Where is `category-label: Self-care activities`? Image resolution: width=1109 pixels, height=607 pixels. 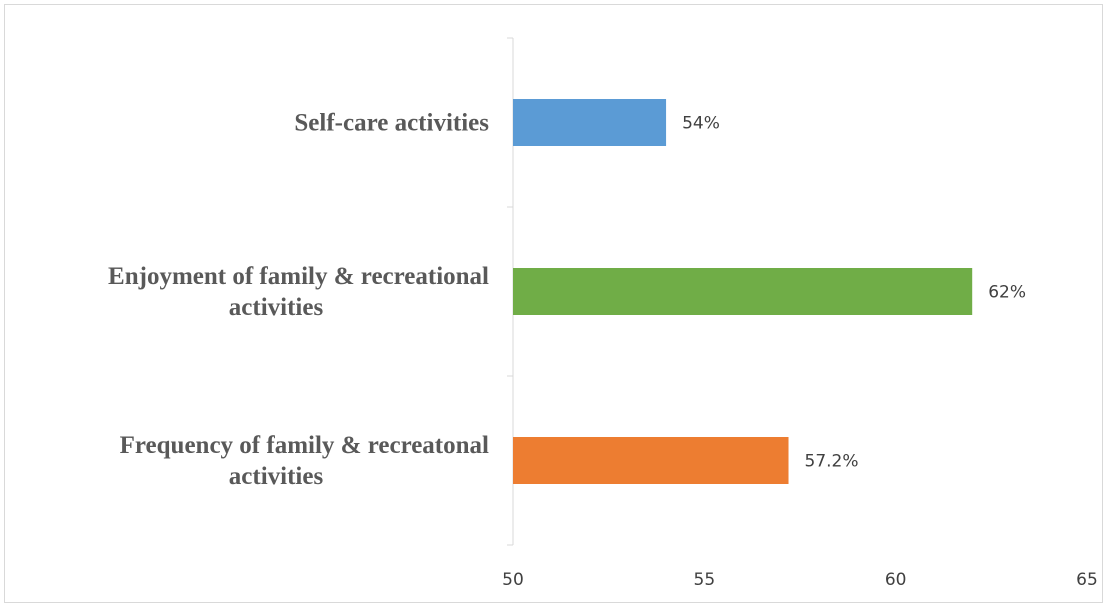 category-label: Self-care activities is located at coordinates (391, 123).